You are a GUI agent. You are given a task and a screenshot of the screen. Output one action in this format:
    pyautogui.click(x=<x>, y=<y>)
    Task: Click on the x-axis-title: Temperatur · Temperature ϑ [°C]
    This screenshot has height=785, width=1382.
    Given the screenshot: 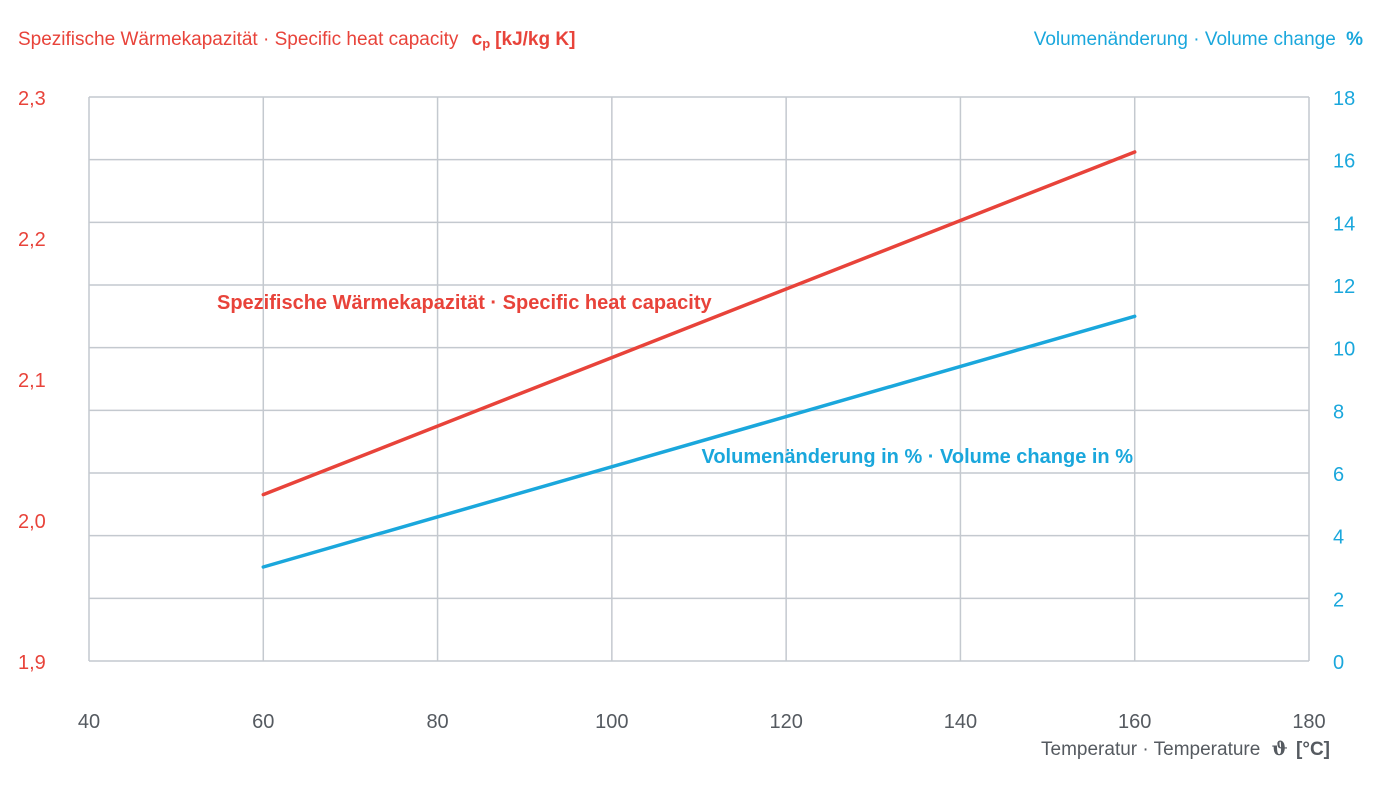 What is the action you would take?
    pyautogui.click(x=1185, y=749)
    